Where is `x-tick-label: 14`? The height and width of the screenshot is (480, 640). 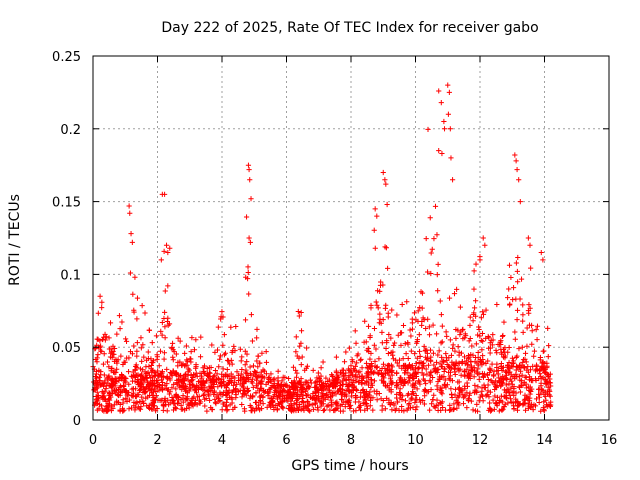
x-tick-label: 14 is located at coordinates (544, 440).